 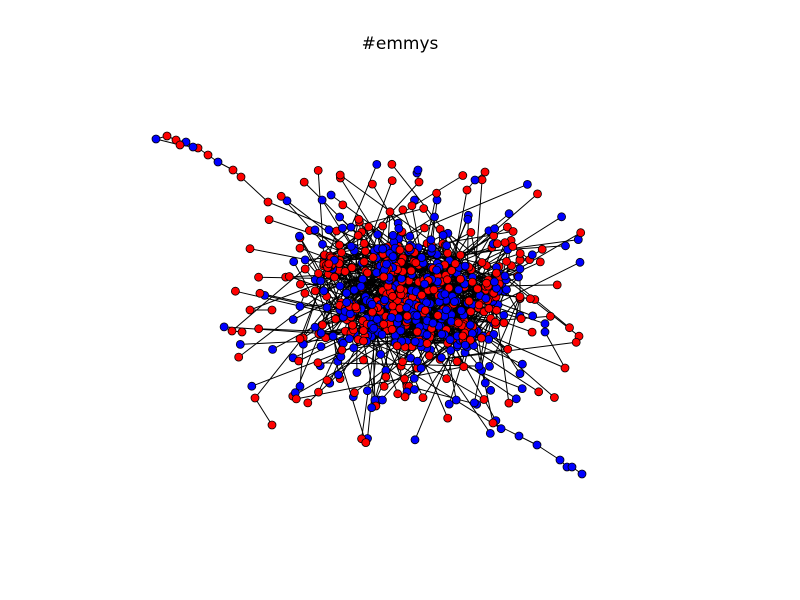 What do you see at coordinates (400, 44) in the screenshot?
I see `figure-title: #emmys` at bounding box center [400, 44].